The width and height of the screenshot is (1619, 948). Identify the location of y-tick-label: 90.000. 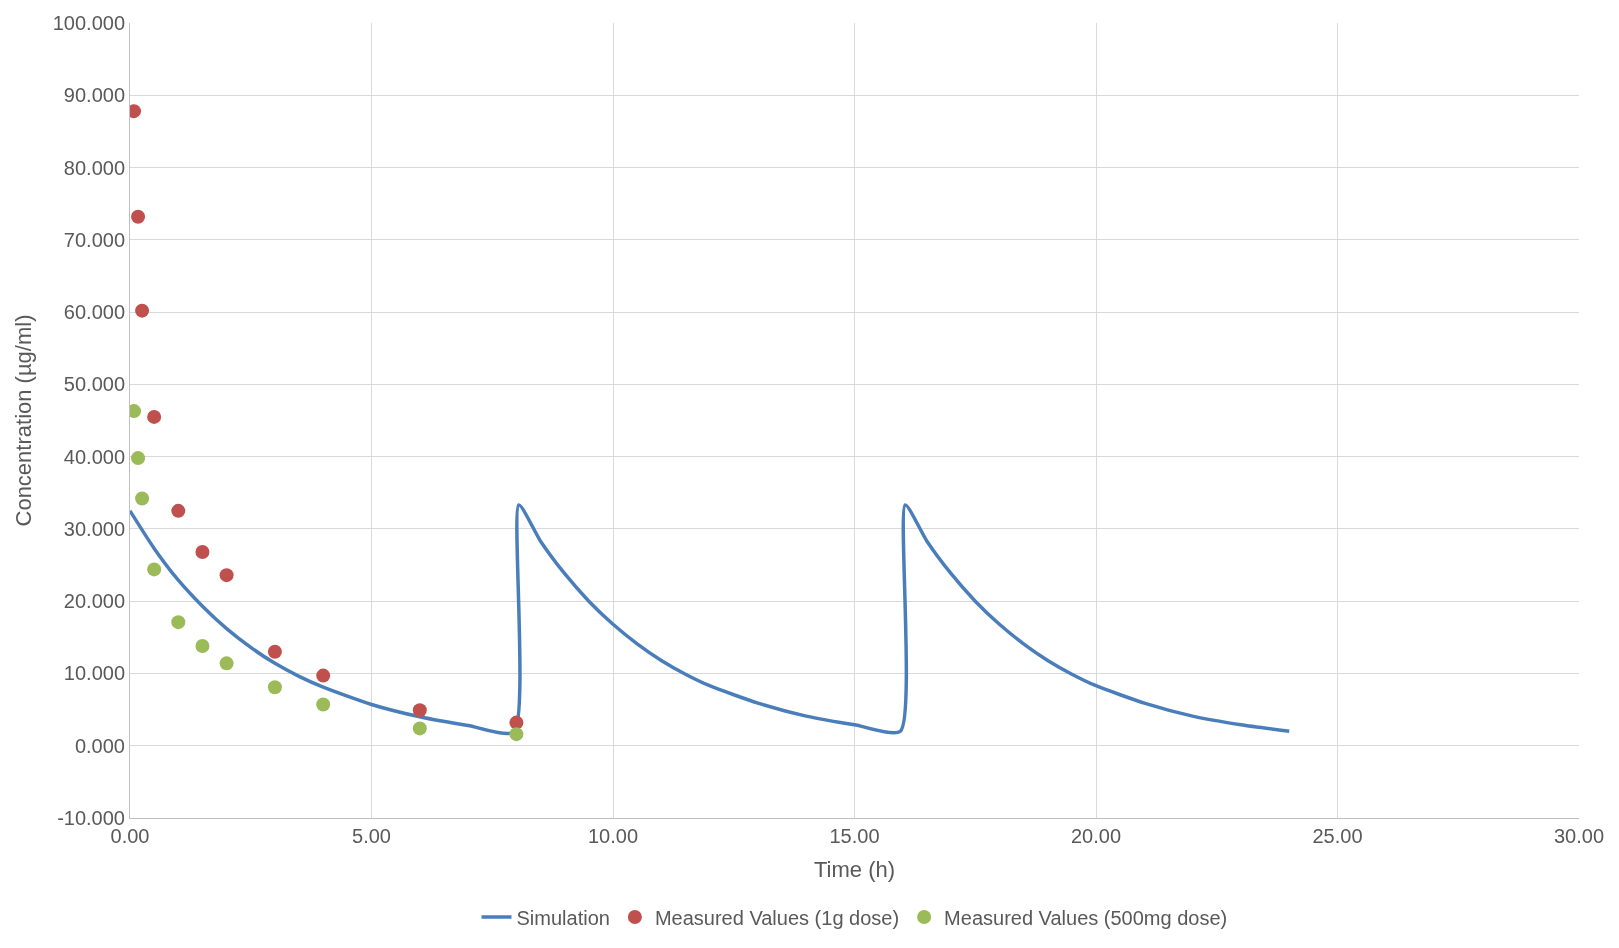
(94, 95).